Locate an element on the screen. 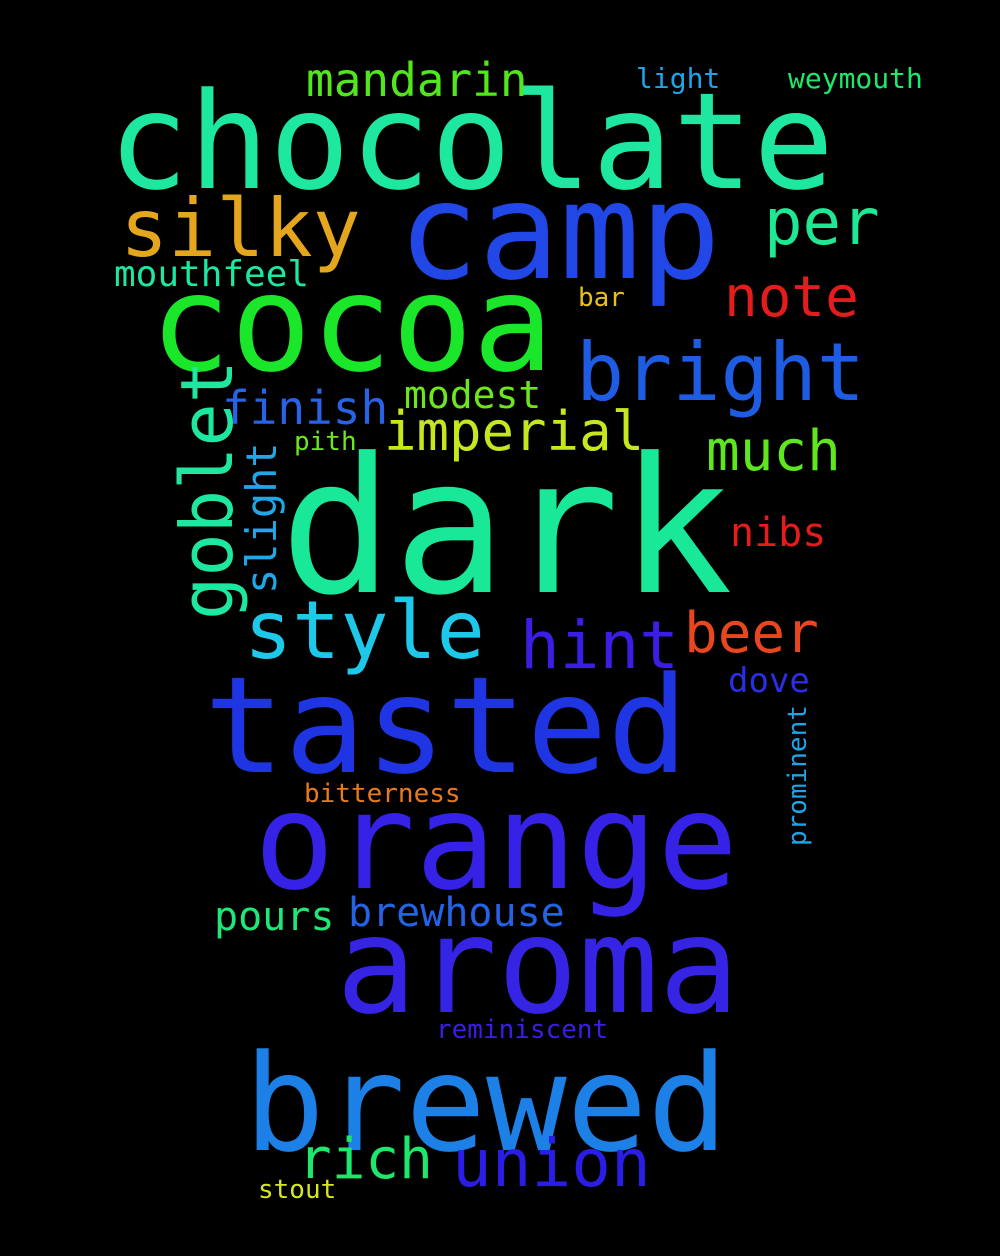 This screenshot has width=1000, height=1256. word-goblet: goblet is located at coordinates (207, 490).